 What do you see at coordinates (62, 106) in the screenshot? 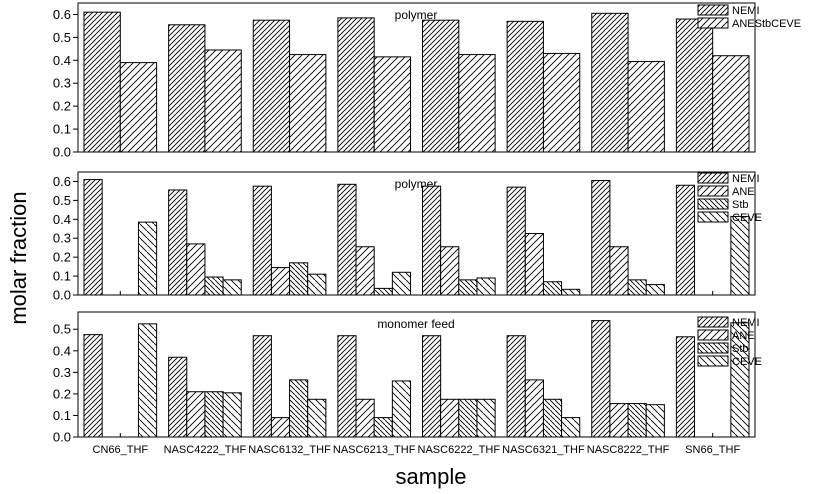
I see `panel-1-ytick-label: 0.2` at bounding box center [62, 106].